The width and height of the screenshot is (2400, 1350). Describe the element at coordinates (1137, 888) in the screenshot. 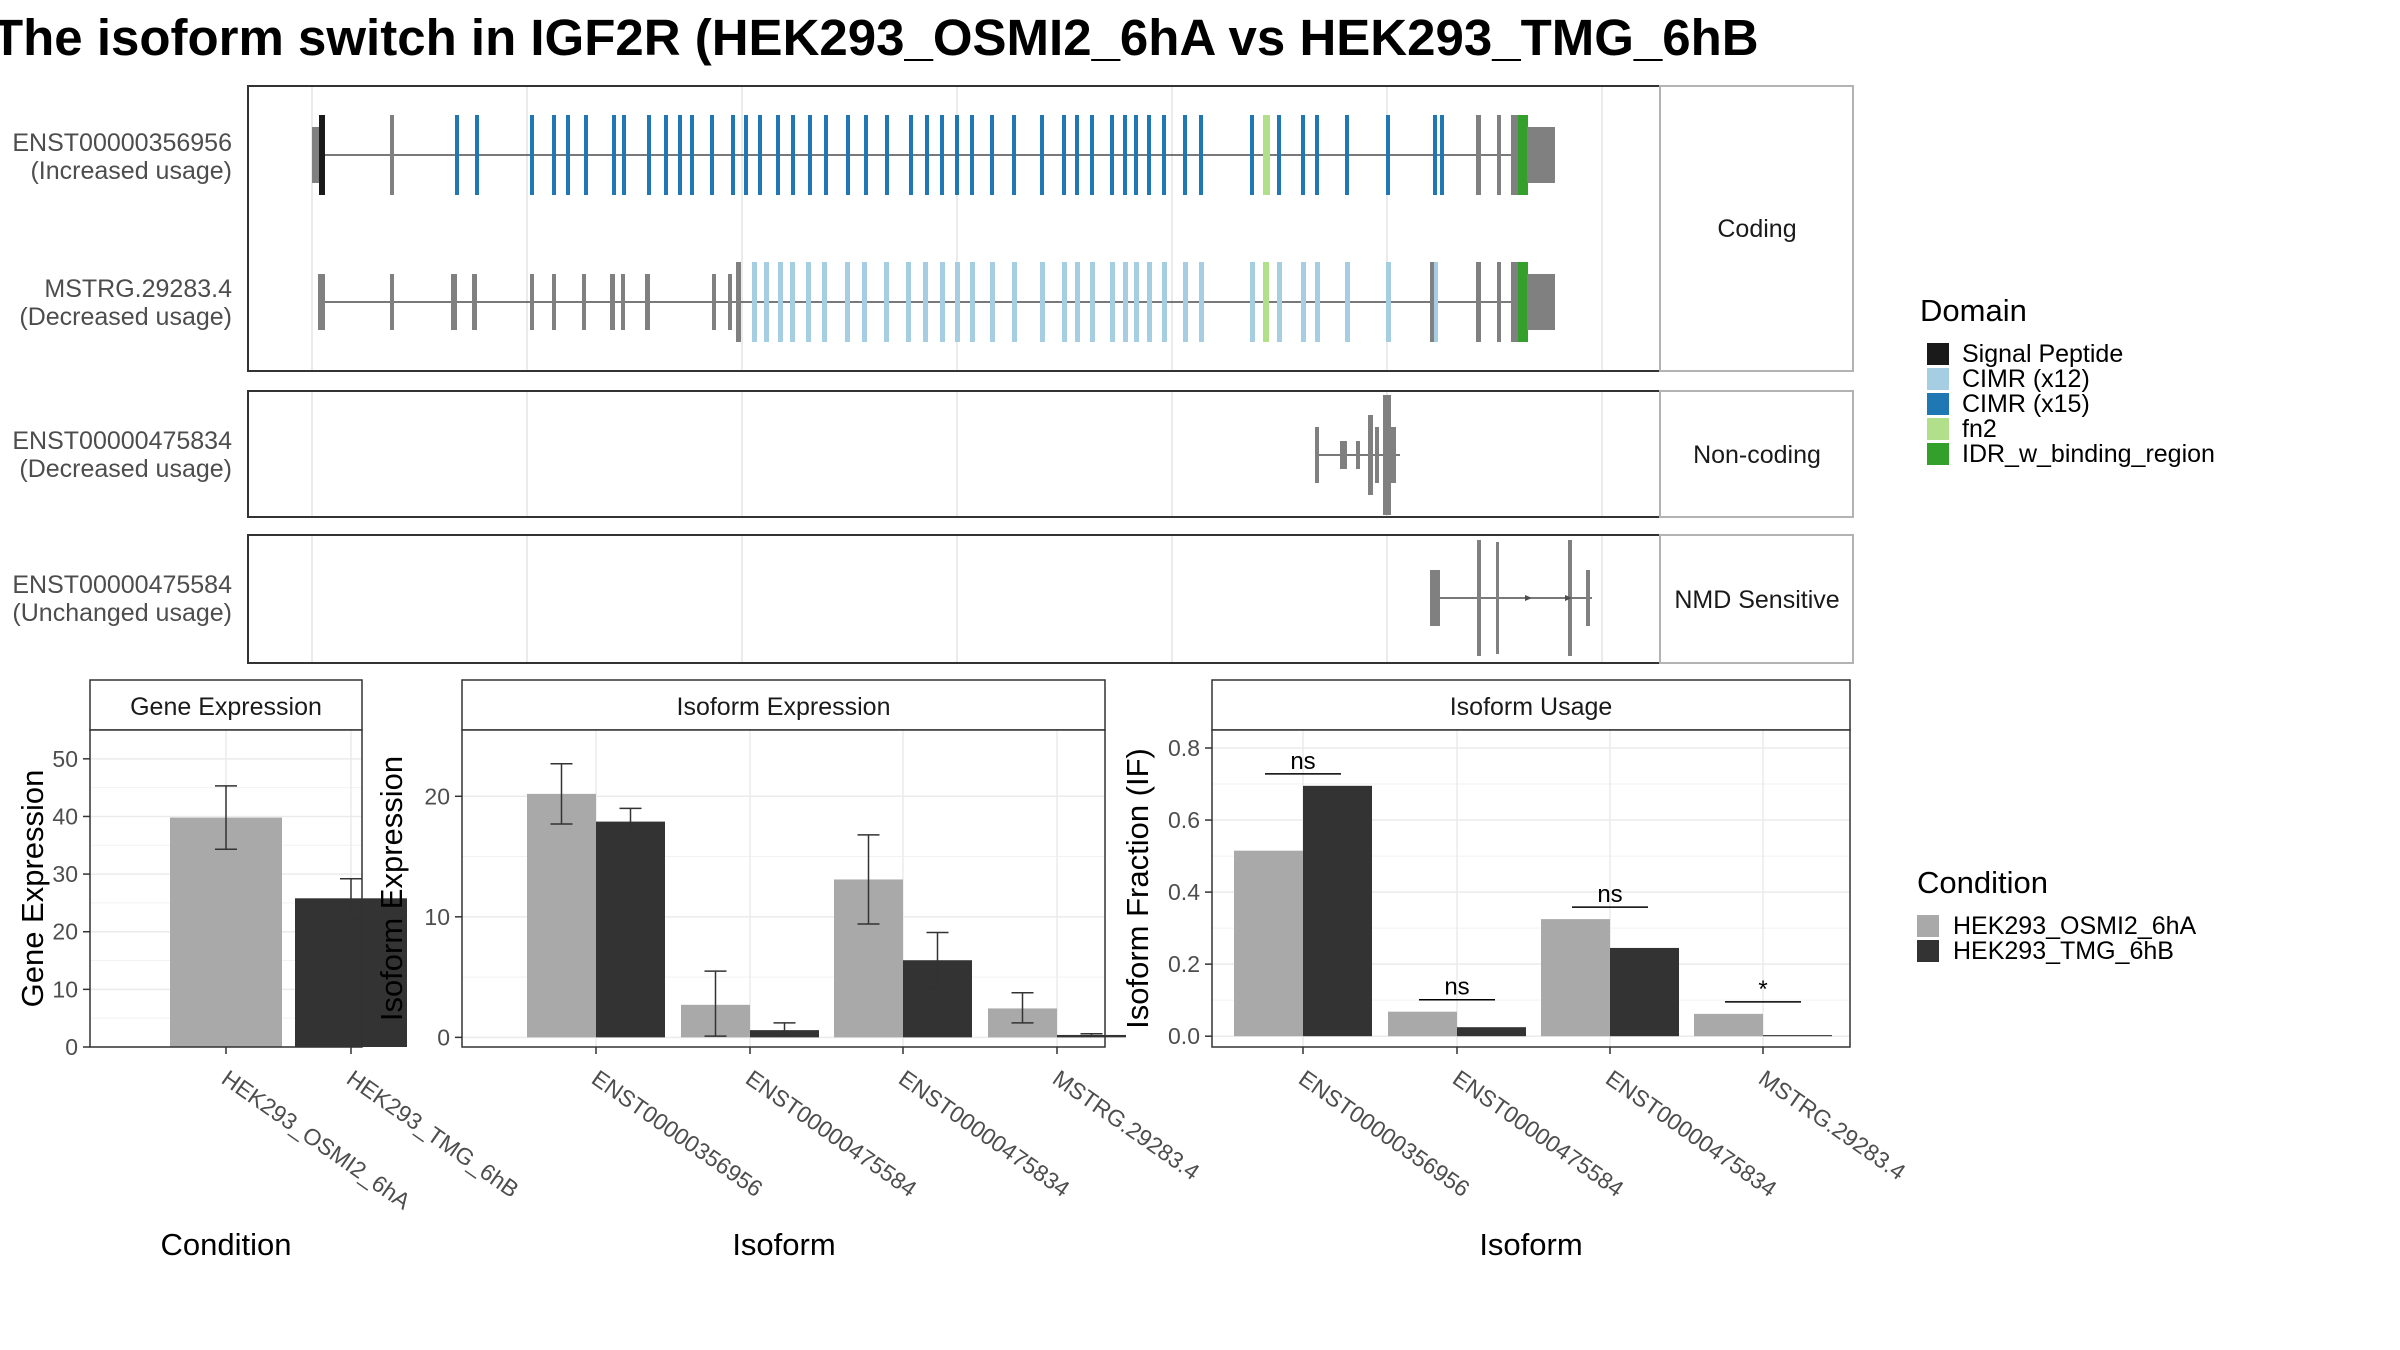

I see `y-axis-title: Isoform Fraction (IF)` at that location.